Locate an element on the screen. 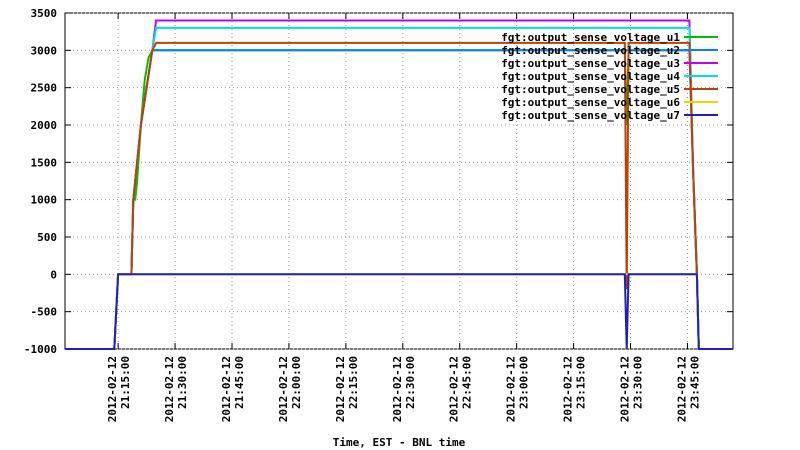 The width and height of the screenshot is (800, 450). legend-label: fgt:output_sense_voltage_u3 is located at coordinates (590, 63).